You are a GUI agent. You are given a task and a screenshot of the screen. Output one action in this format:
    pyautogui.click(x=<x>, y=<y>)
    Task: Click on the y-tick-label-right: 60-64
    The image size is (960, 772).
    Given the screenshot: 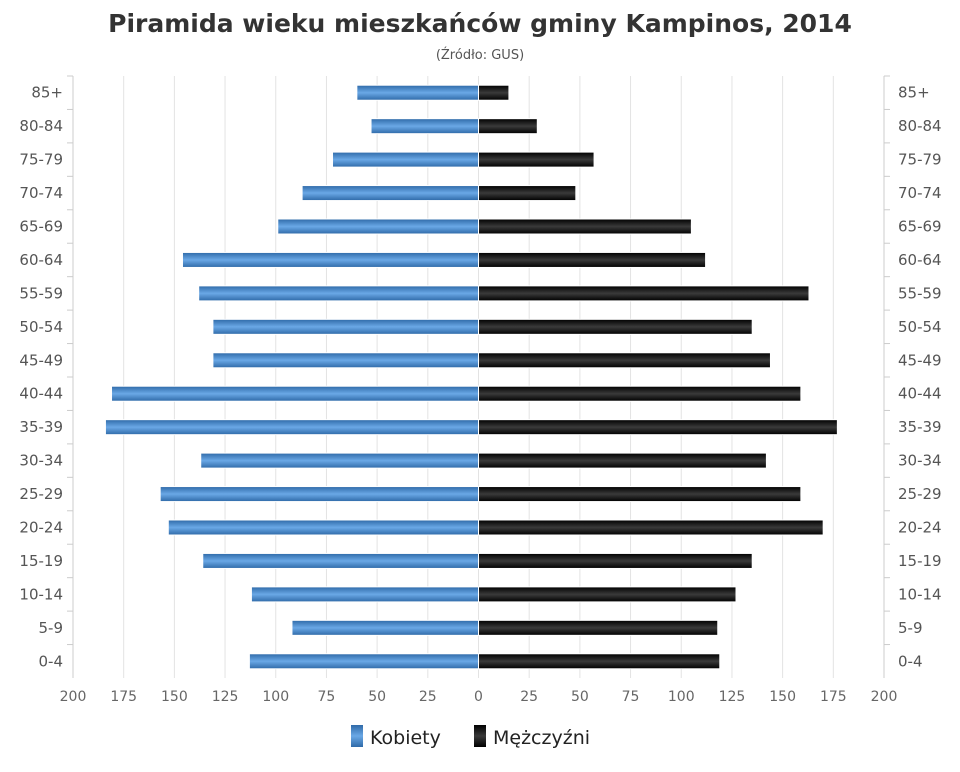 What is the action you would take?
    pyautogui.click(x=920, y=260)
    